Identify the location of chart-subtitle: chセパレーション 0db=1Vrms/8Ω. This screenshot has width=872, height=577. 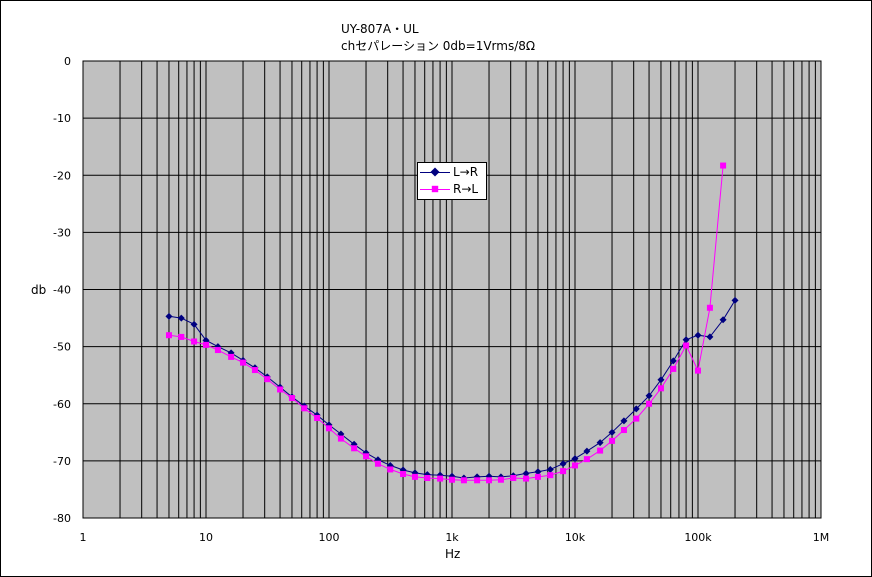
(438, 46).